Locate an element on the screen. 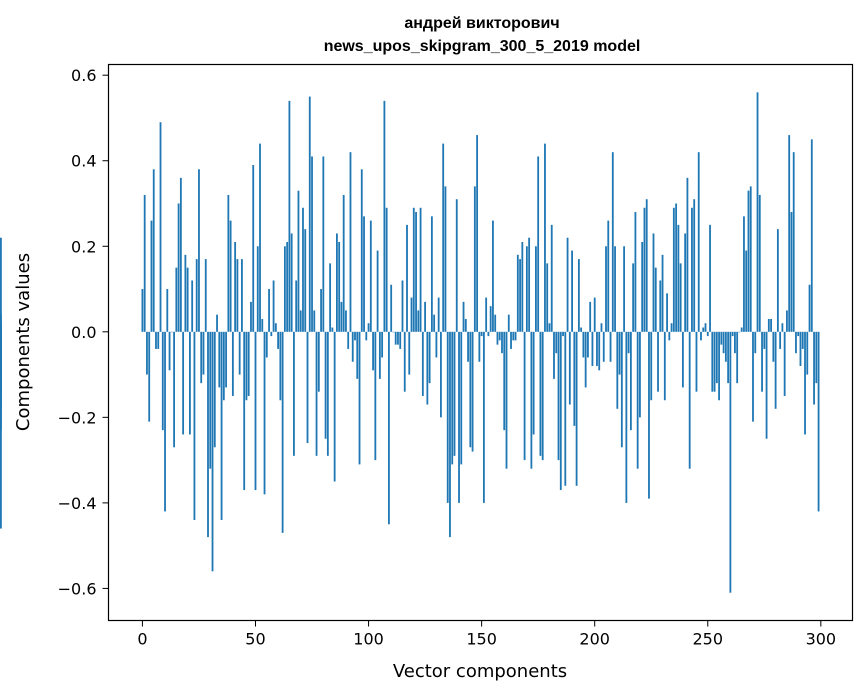  y-tick-label: 0.0 is located at coordinates (83, 332).